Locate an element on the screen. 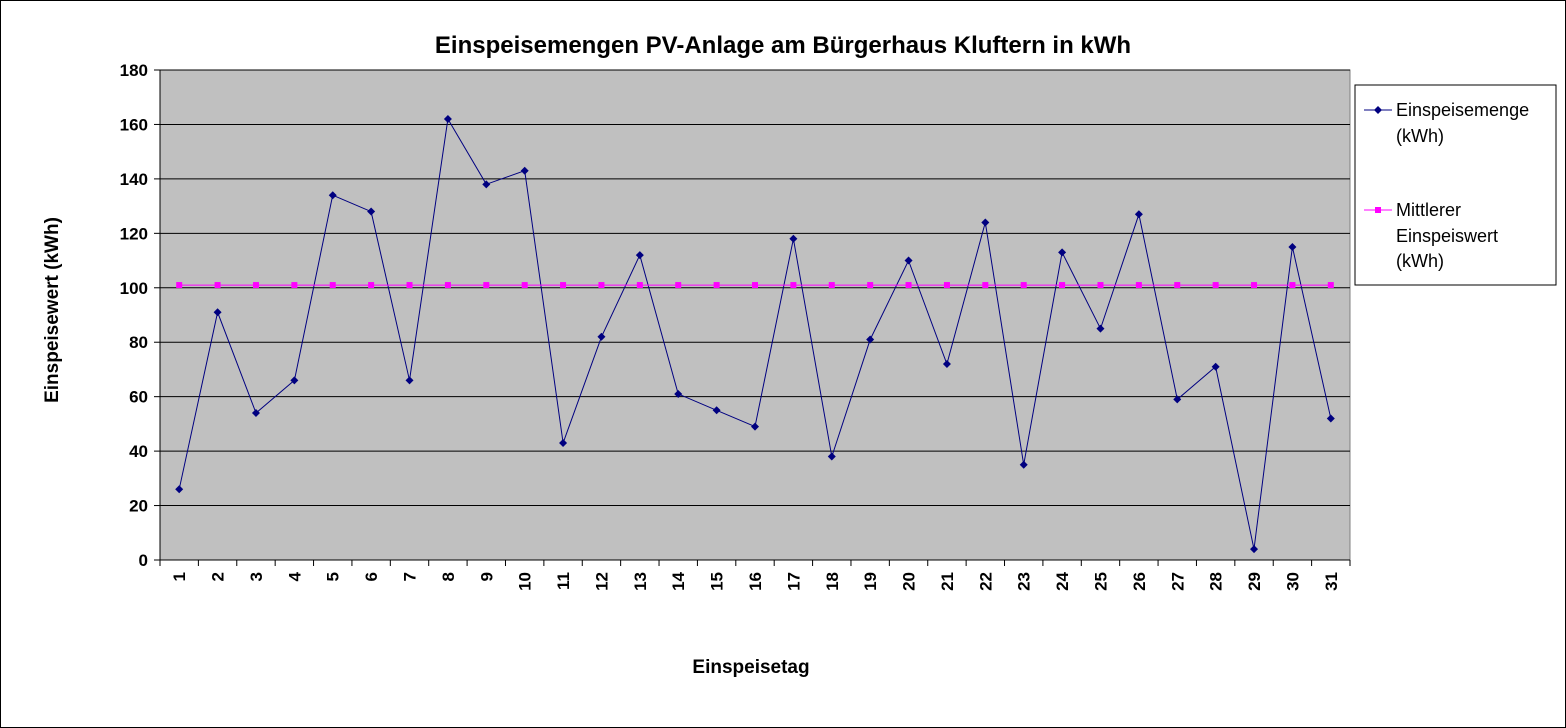 The width and height of the screenshot is (1566, 728). legend-label-einspeisemenge-line2: (kWh) is located at coordinates (1420, 136).